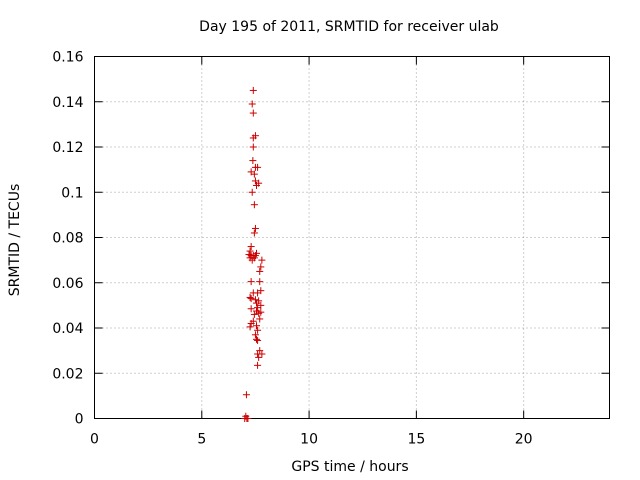  I want to click on y-tick-label: 0.04, so click(67, 329).